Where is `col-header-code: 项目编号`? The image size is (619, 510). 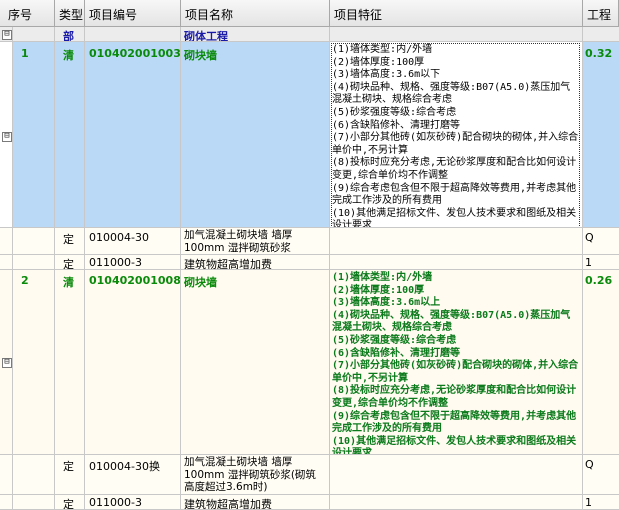
col-header-code: 项目编号 is located at coordinates (133, 13).